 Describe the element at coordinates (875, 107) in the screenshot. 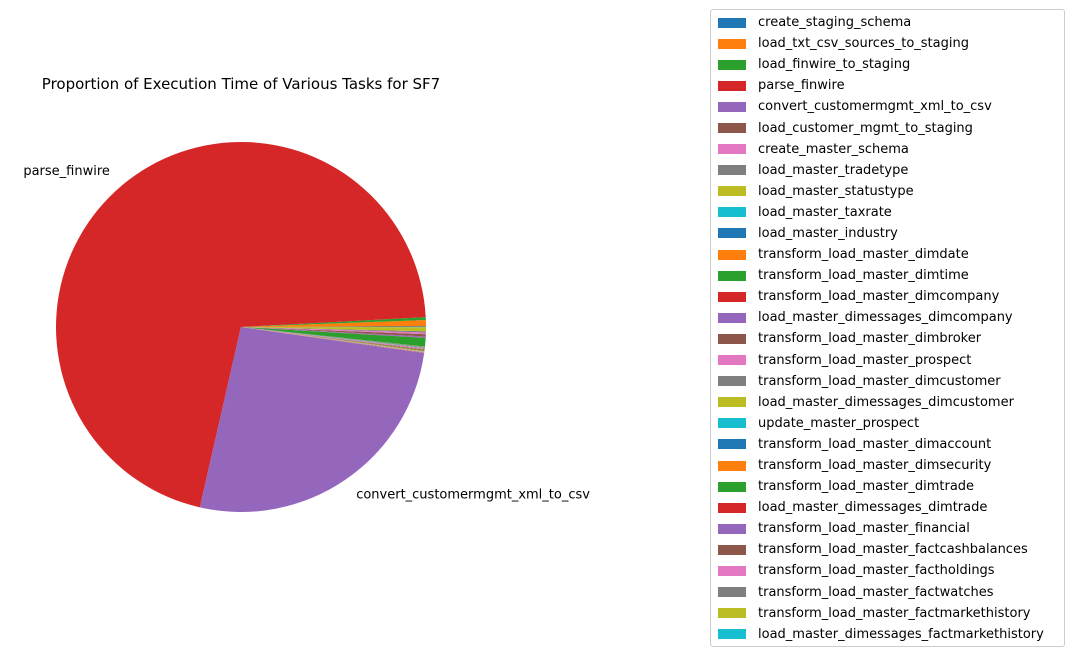

I see `legend-label: convert_customermgmt_xml_to_csv` at that location.